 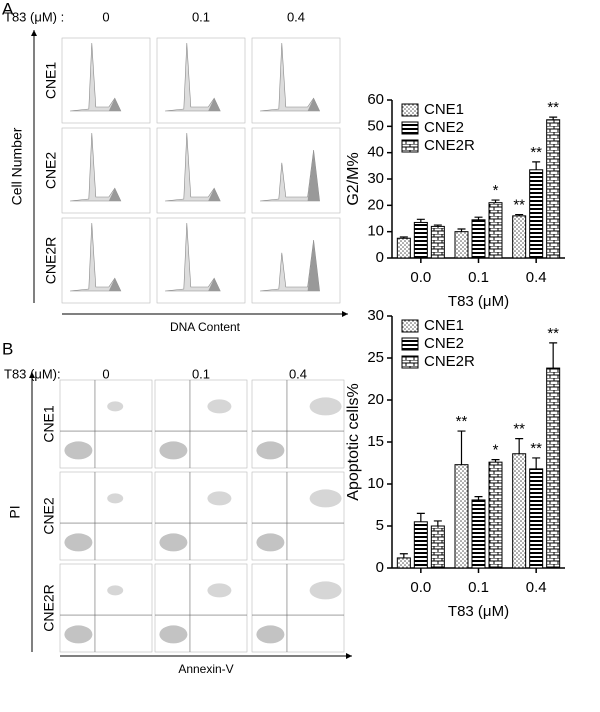 What do you see at coordinates (51, 260) in the screenshot?
I see `row-label: CNE2R` at bounding box center [51, 260].